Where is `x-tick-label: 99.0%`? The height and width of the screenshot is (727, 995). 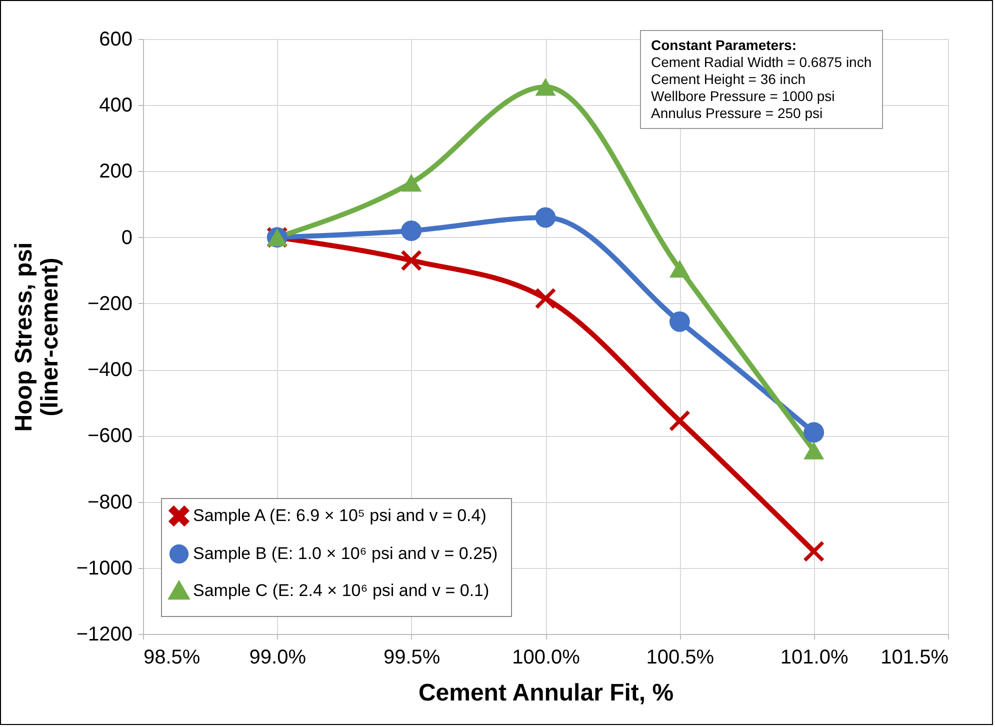 x-tick-label: 99.0% is located at coordinates (277, 657).